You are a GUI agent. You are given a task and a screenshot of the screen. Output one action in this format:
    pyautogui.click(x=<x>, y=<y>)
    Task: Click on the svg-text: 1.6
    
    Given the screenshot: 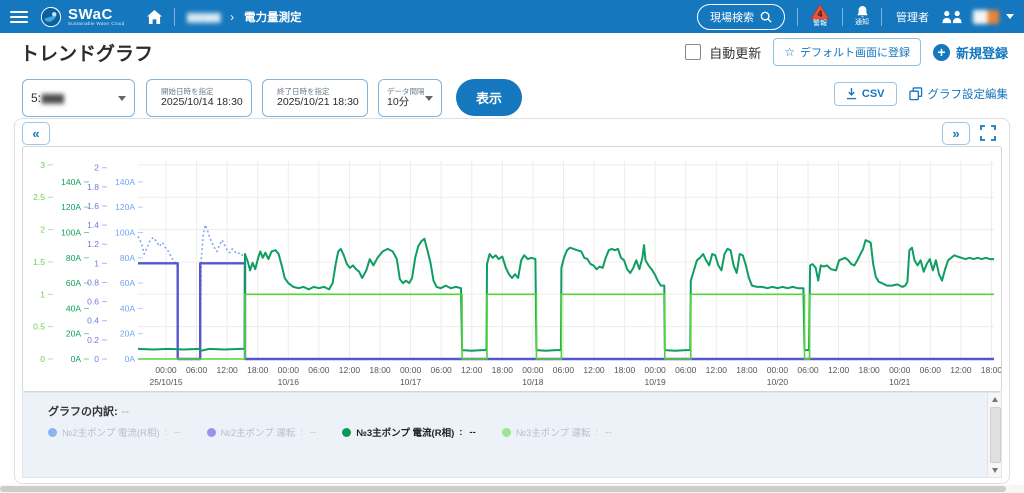 What is the action you would take?
    pyautogui.click(x=93, y=206)
    